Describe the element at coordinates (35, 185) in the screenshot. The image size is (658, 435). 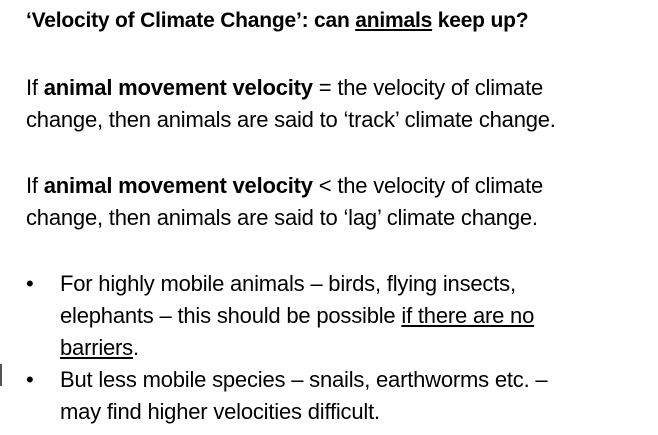
I see `paragraph-lag-prefix: If` at that location.